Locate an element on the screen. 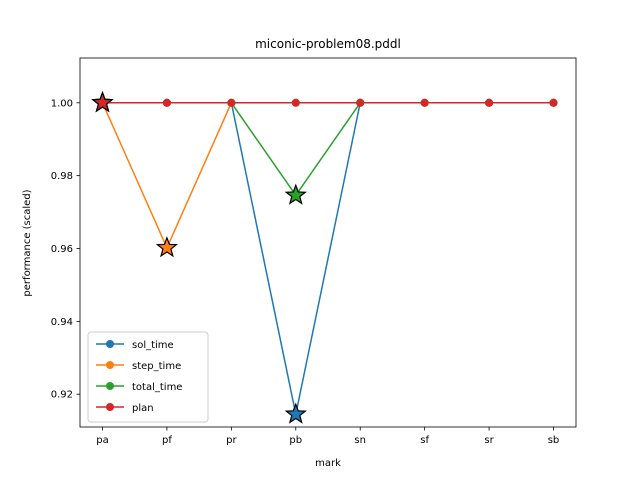 Image resolution: width=640 pixels, height=480 pixels. x-tick-label-pb: pb is located at coordinates (295, 440).